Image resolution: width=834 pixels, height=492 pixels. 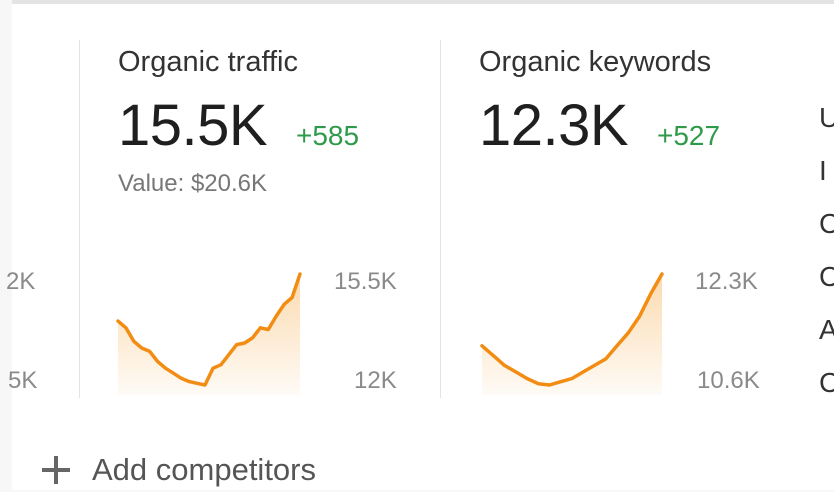 I want to click on top-border, so click(x=423, y=2).